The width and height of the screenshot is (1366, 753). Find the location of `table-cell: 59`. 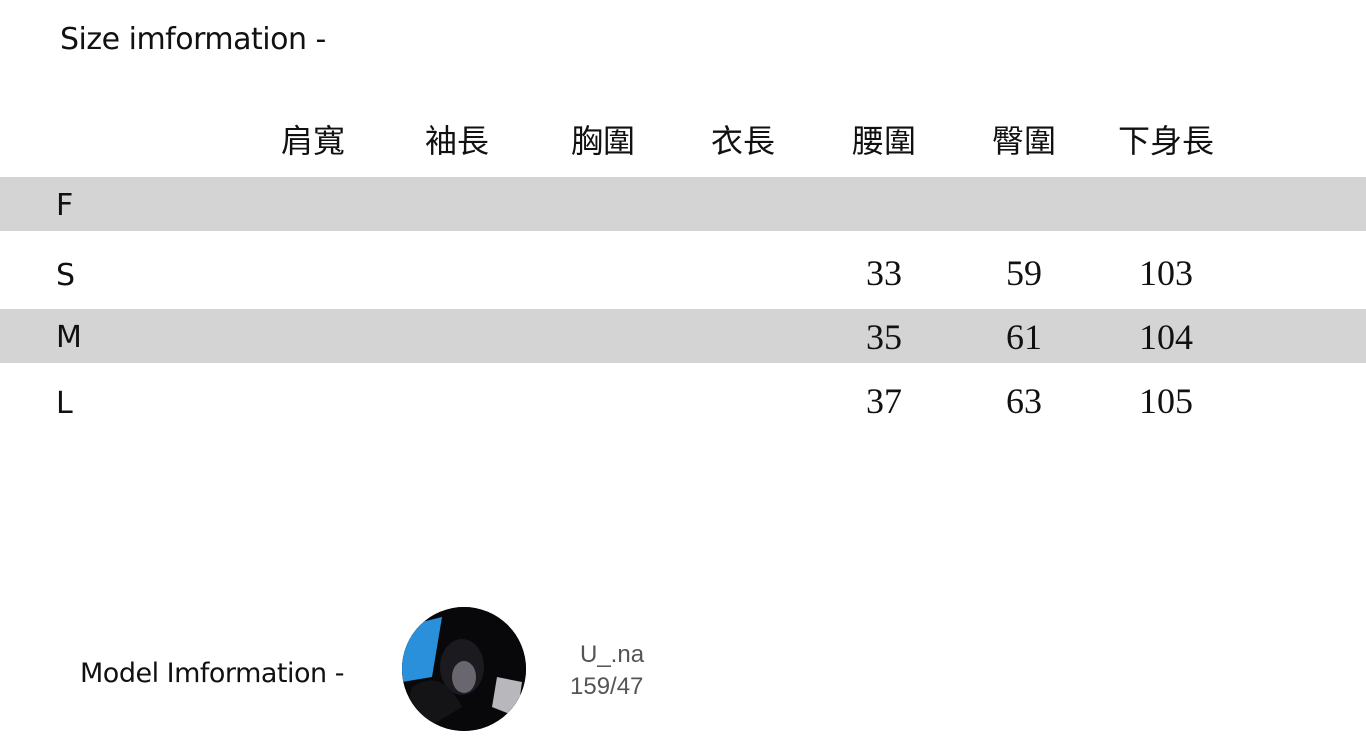

table-cell: 59 is located at coordinates (1024, 273).